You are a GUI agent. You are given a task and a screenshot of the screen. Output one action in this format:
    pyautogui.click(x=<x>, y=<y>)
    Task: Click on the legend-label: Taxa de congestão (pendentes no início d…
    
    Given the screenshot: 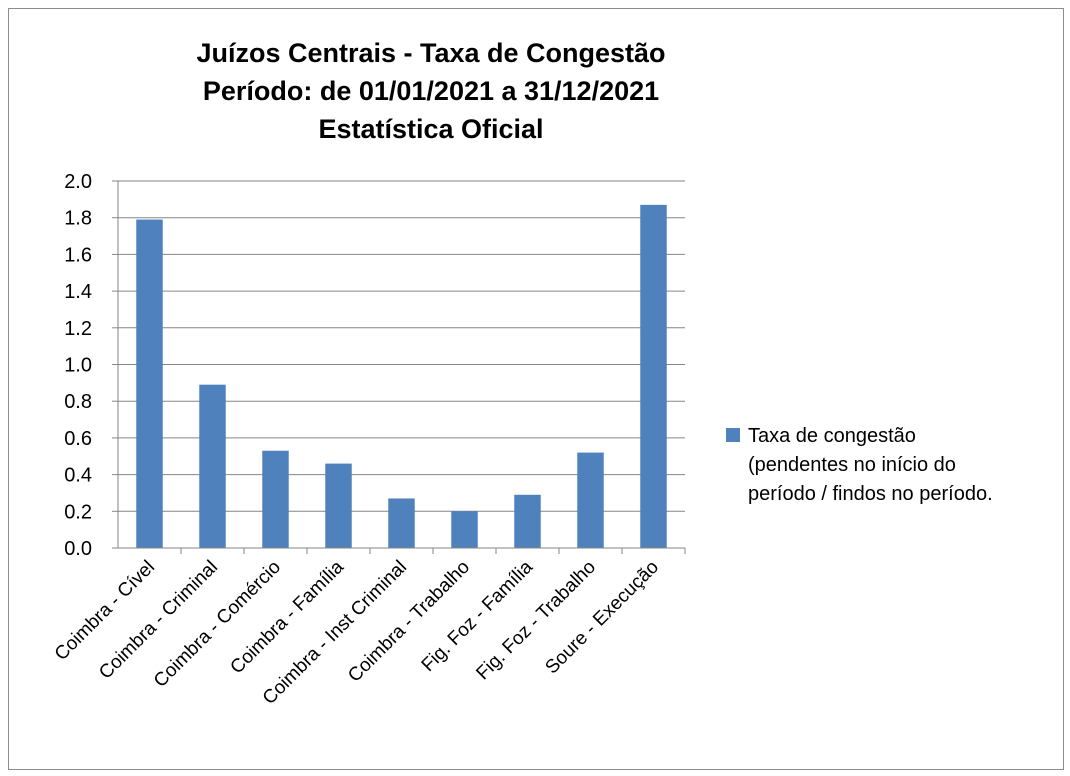 What is the action you would take?
    pyautogui.click(x=908, y=465)
    